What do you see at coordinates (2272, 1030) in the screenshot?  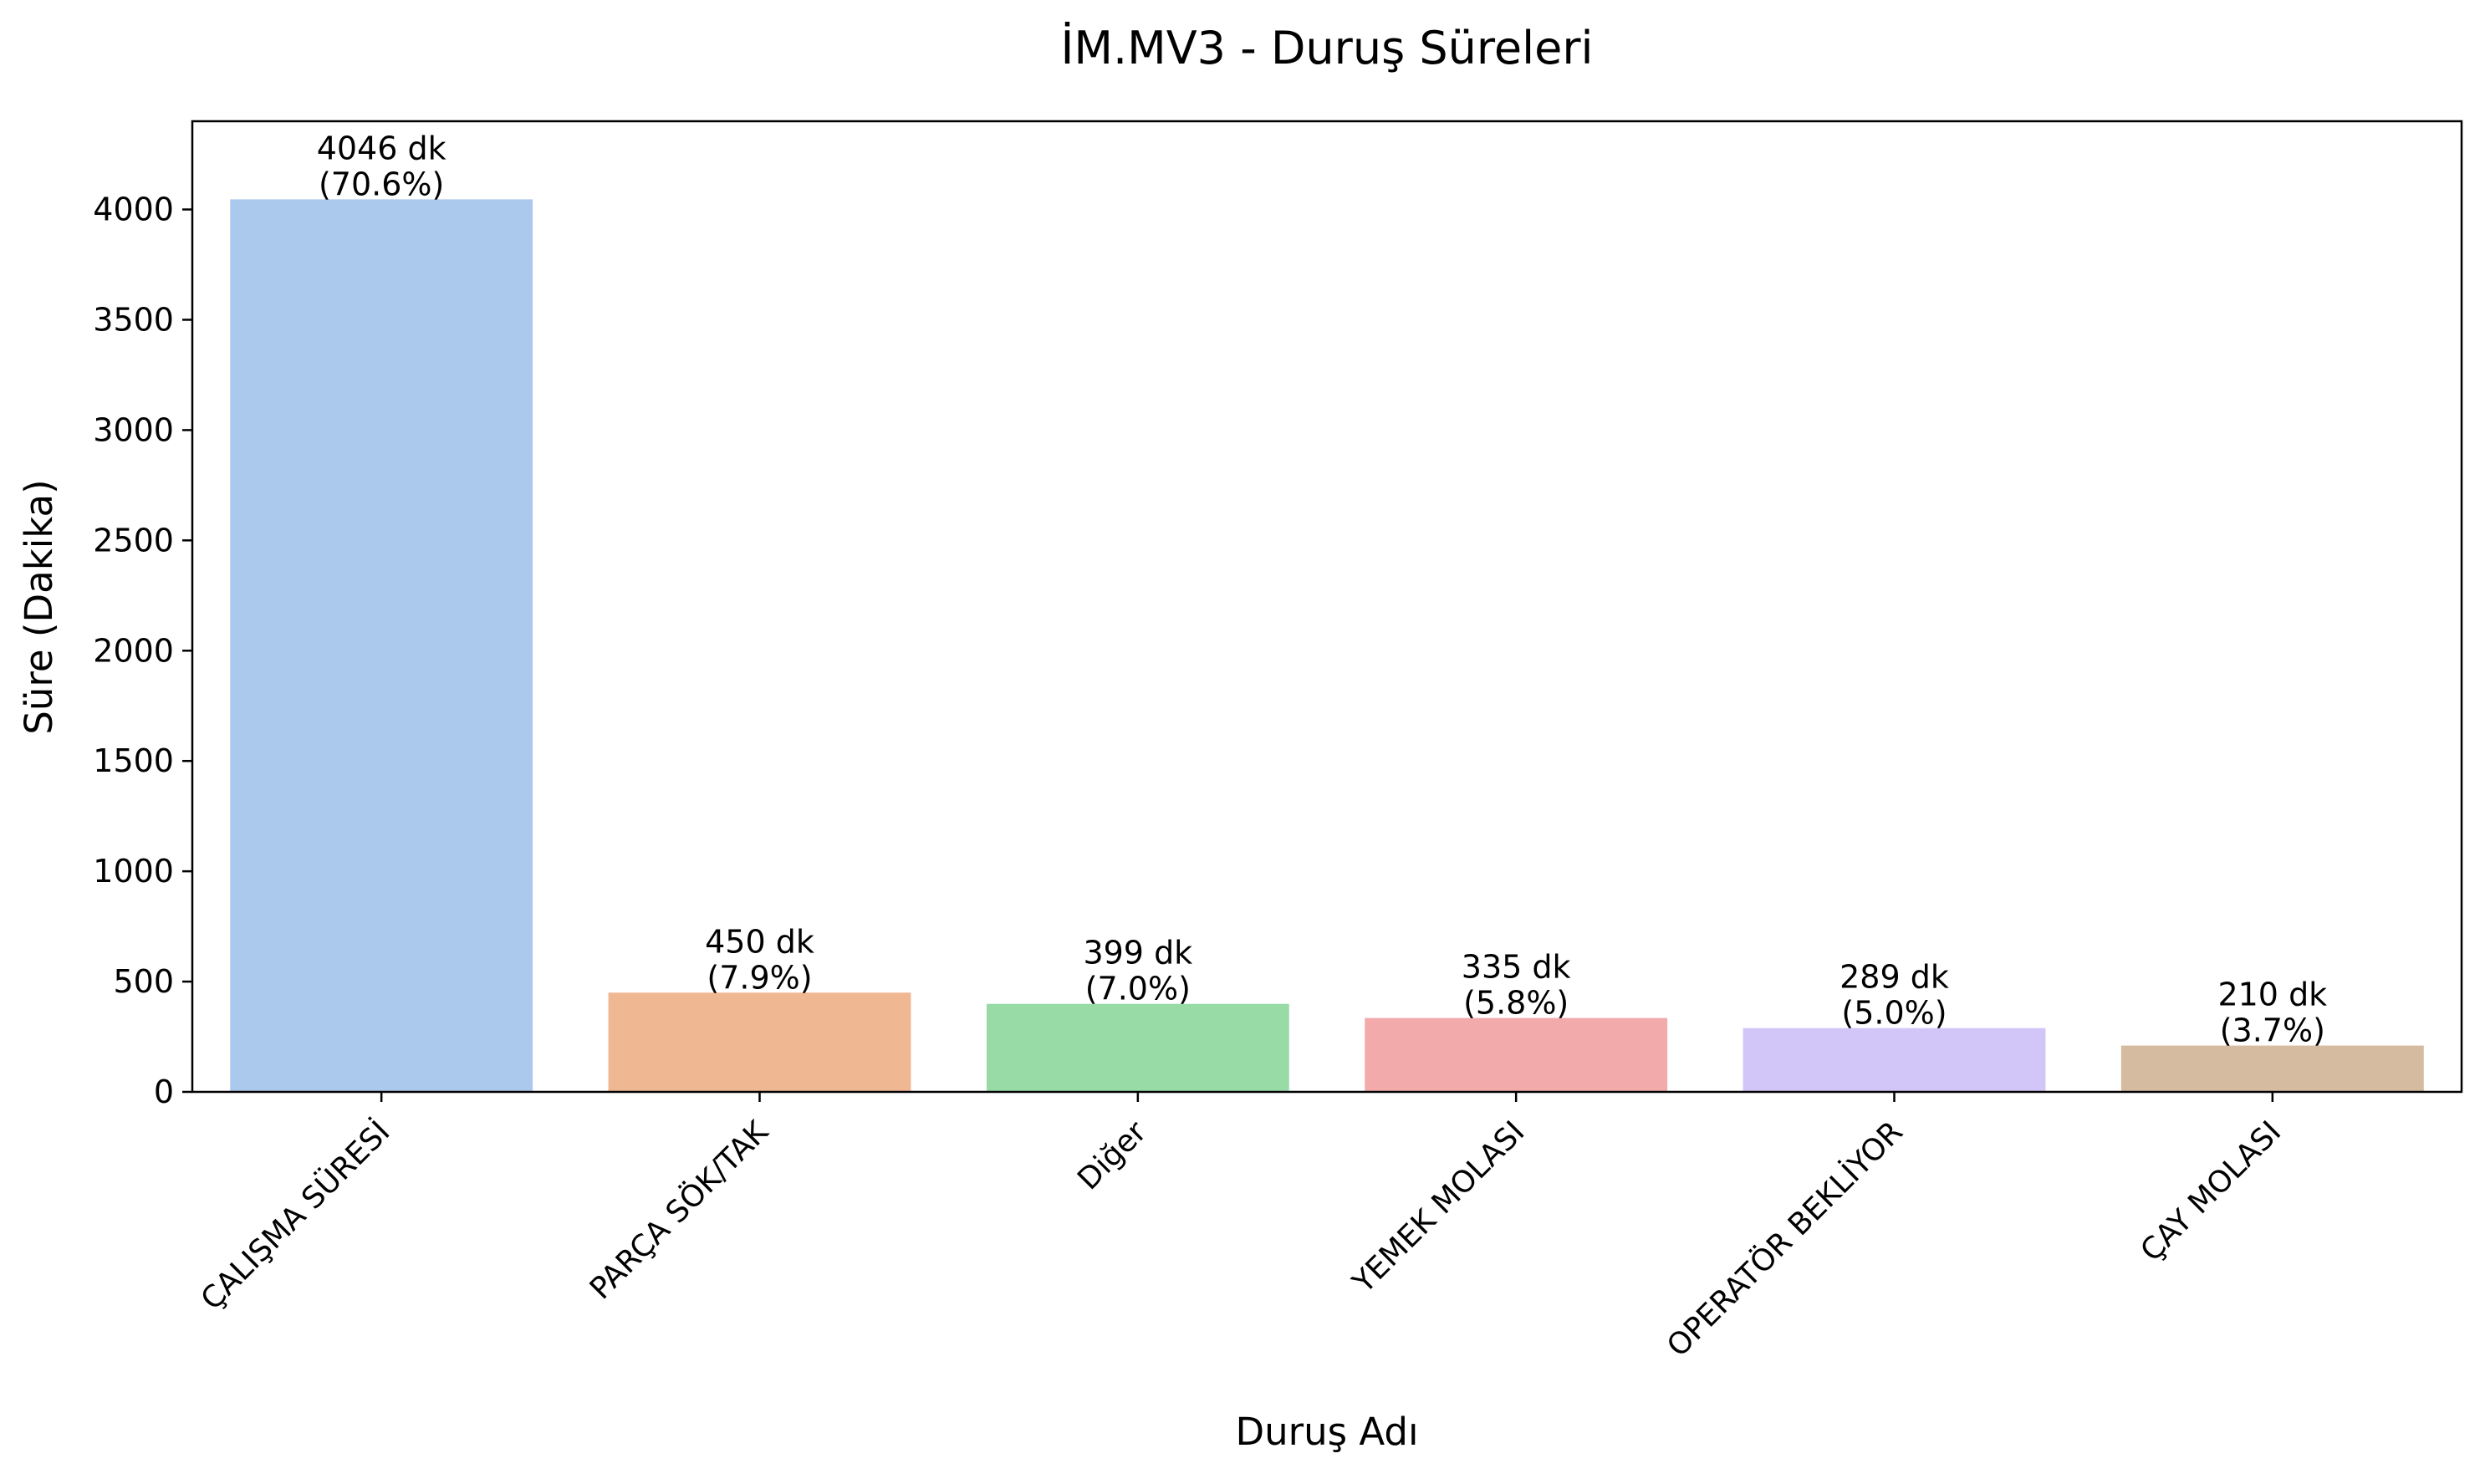 I see `bar-percent-label: (3.7%)` at bounding box center [2272, 1030].